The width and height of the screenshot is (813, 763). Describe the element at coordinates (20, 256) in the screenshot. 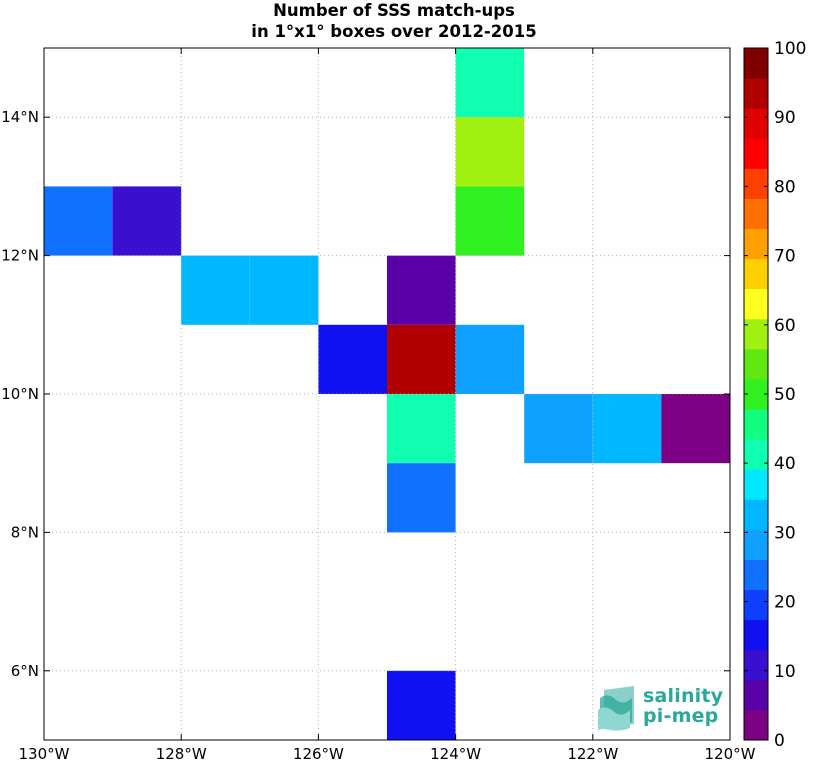

I see `y-tick-label: 12°N` at that location.